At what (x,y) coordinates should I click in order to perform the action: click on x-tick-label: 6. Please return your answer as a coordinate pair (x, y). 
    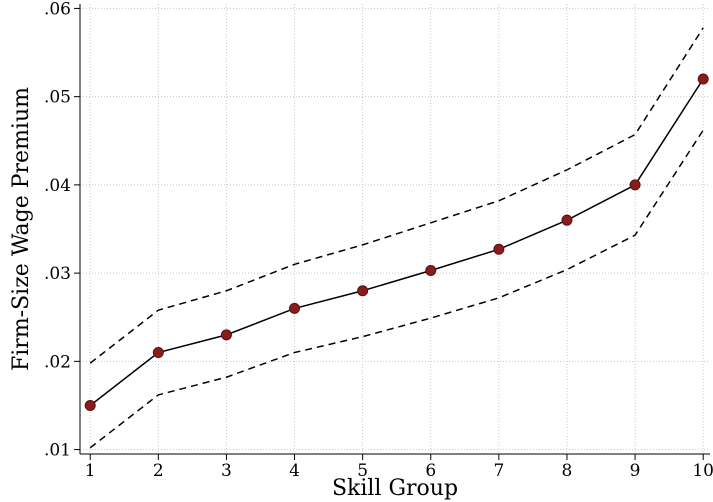
    Looking at the image, I should click on (430, 471).